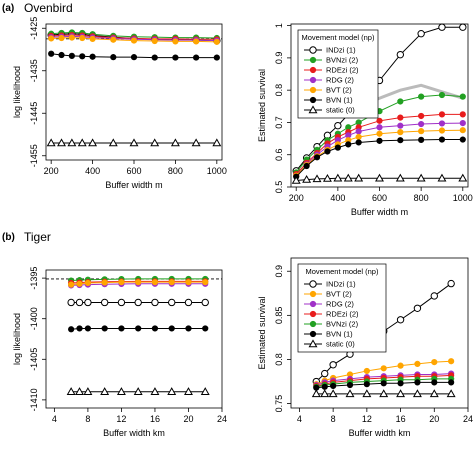 This screenshot has width=474, height=453. I want to click on x-tick-label: 8, so click(87, 419).